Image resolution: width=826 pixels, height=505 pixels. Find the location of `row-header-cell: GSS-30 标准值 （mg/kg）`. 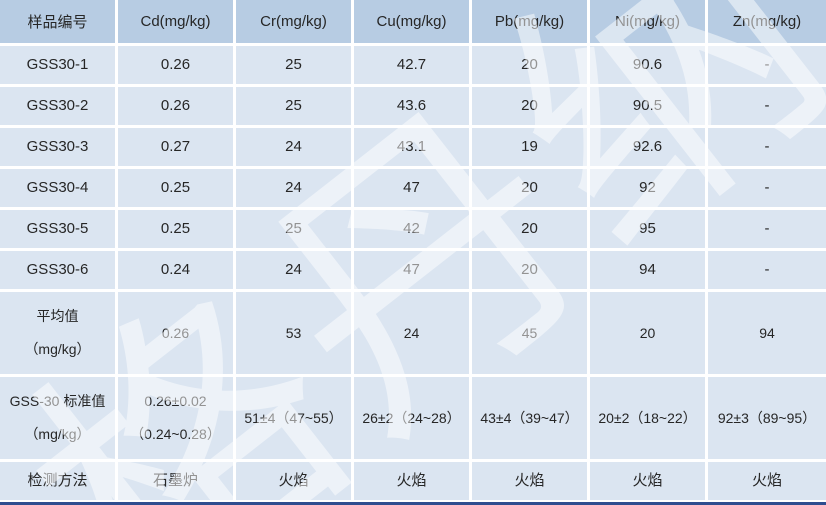

row-header-cell: GSS-30 标准值 （mg/kg） is located at coordinates (59, 419).